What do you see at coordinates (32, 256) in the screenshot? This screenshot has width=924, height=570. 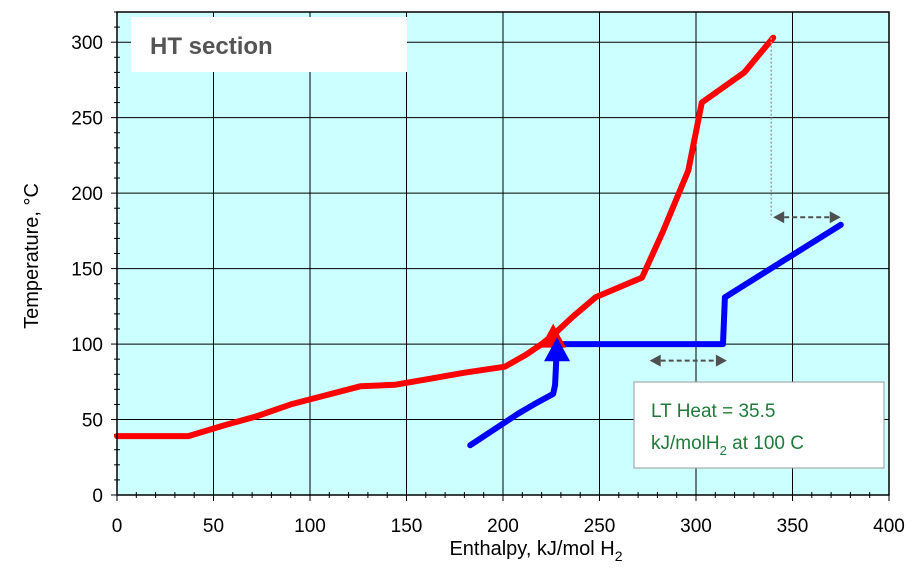 I see `y-axis-title: Temperature, °C` at bounding box center [32, 256].